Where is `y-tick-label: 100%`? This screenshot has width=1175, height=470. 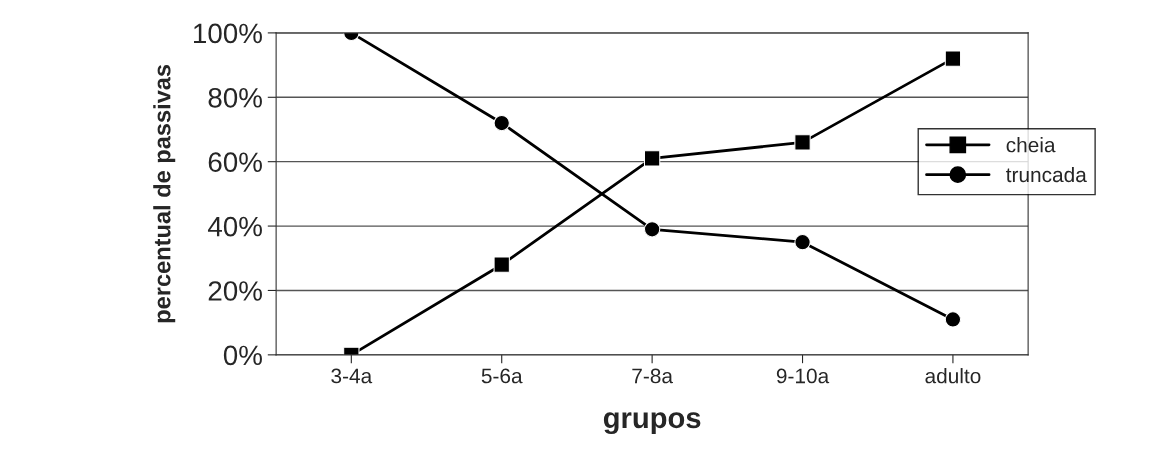 y-tick-label: 100% is located at coordinates (228, 33).